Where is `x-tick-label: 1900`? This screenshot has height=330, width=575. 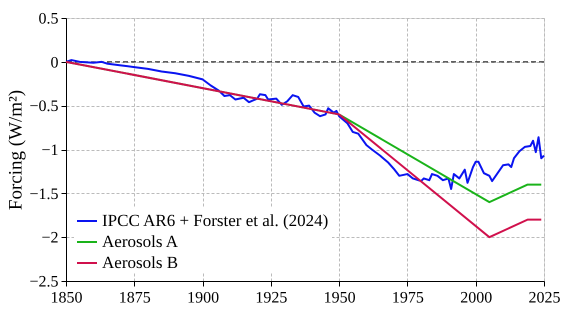 x-tick-label: 1900 is located at coordinates (203, 298).